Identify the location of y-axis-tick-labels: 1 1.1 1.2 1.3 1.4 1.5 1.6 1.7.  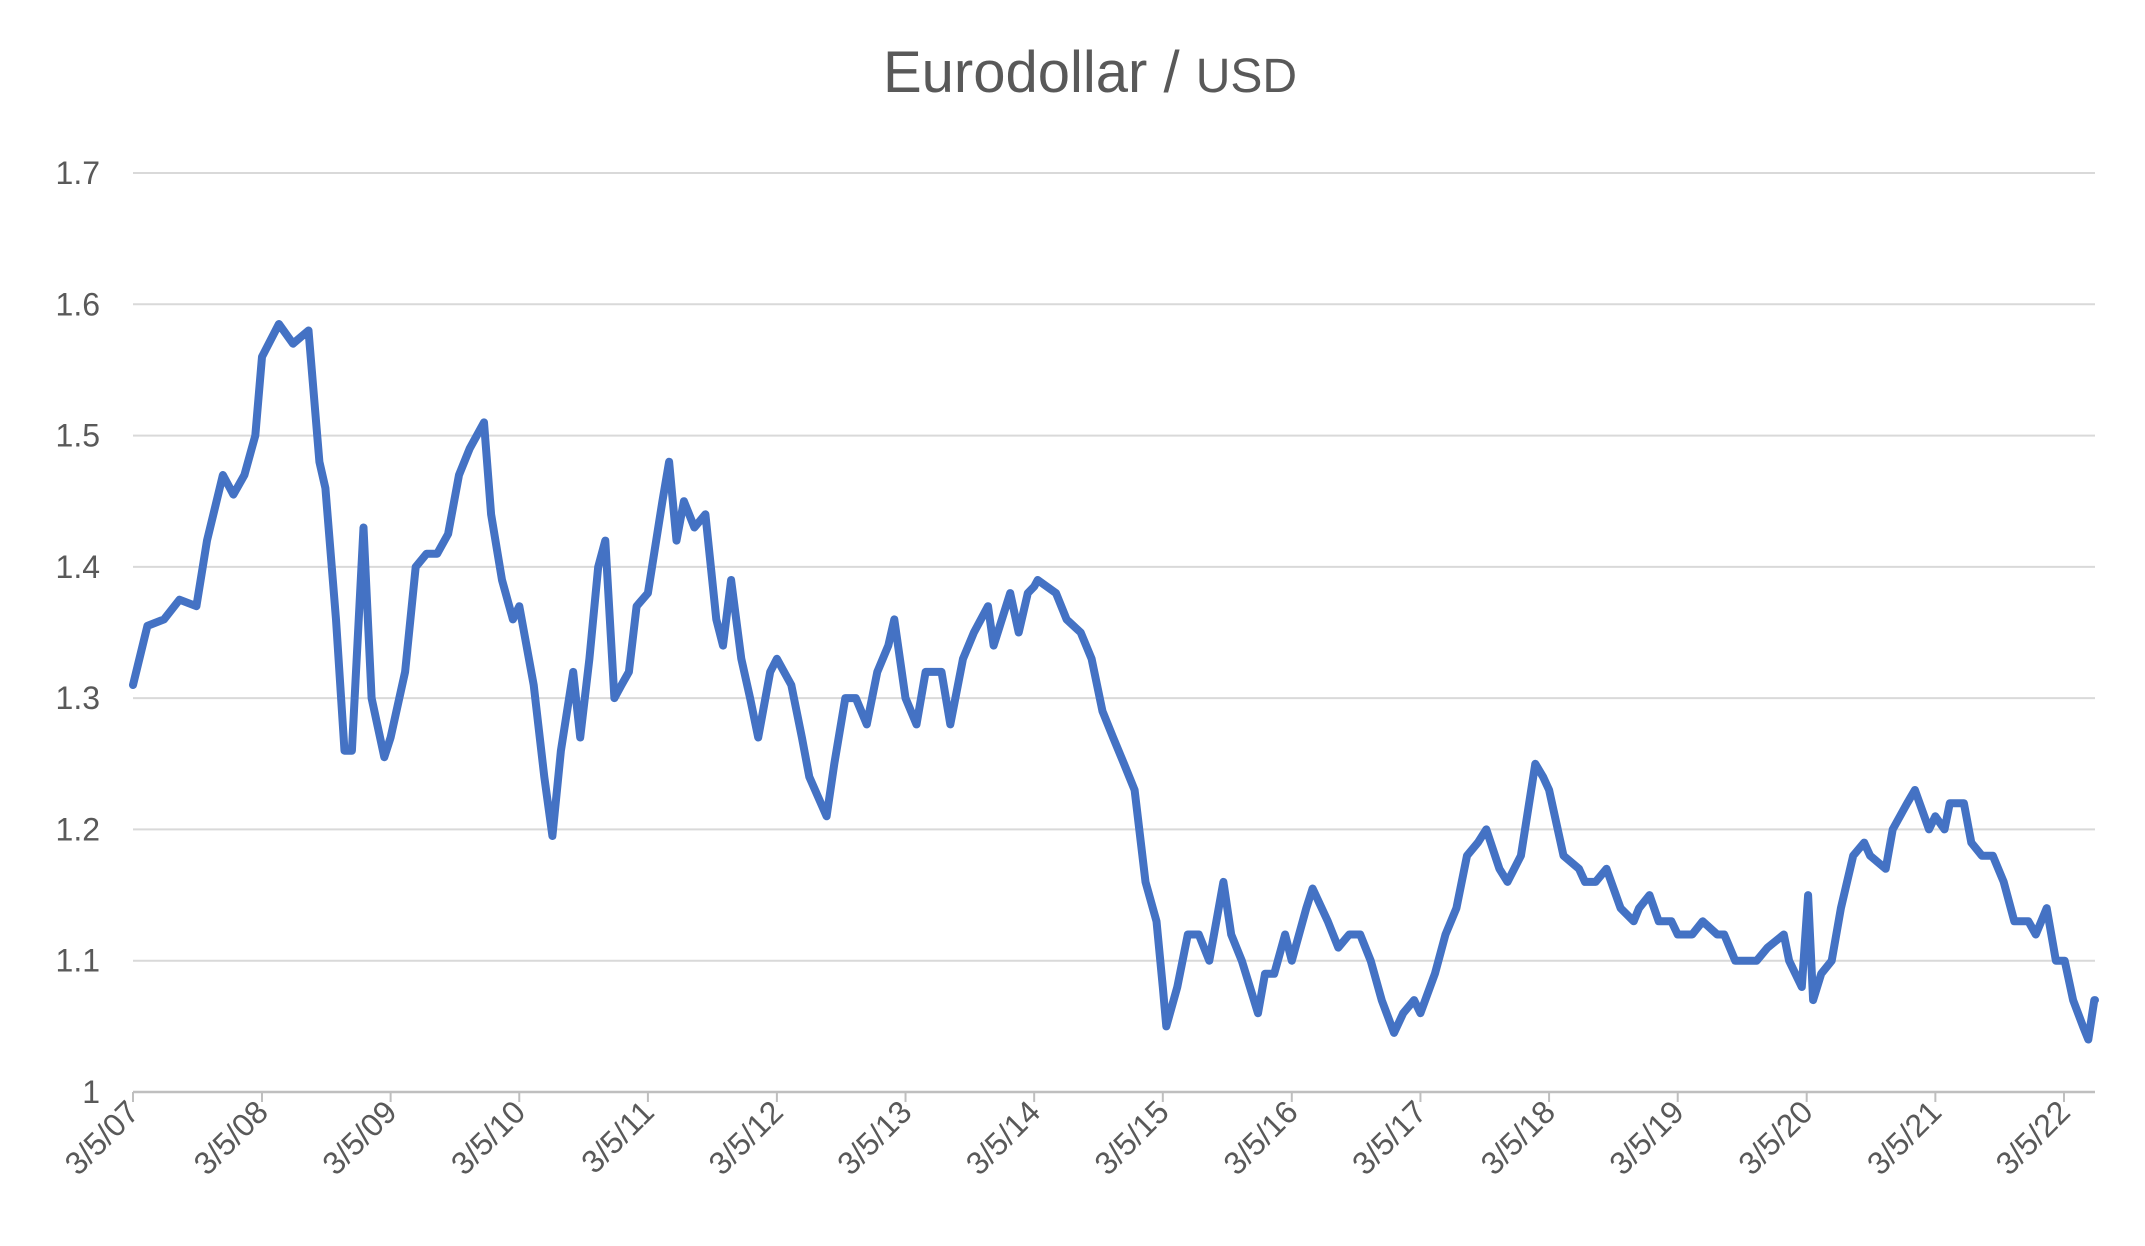
(78, 632).